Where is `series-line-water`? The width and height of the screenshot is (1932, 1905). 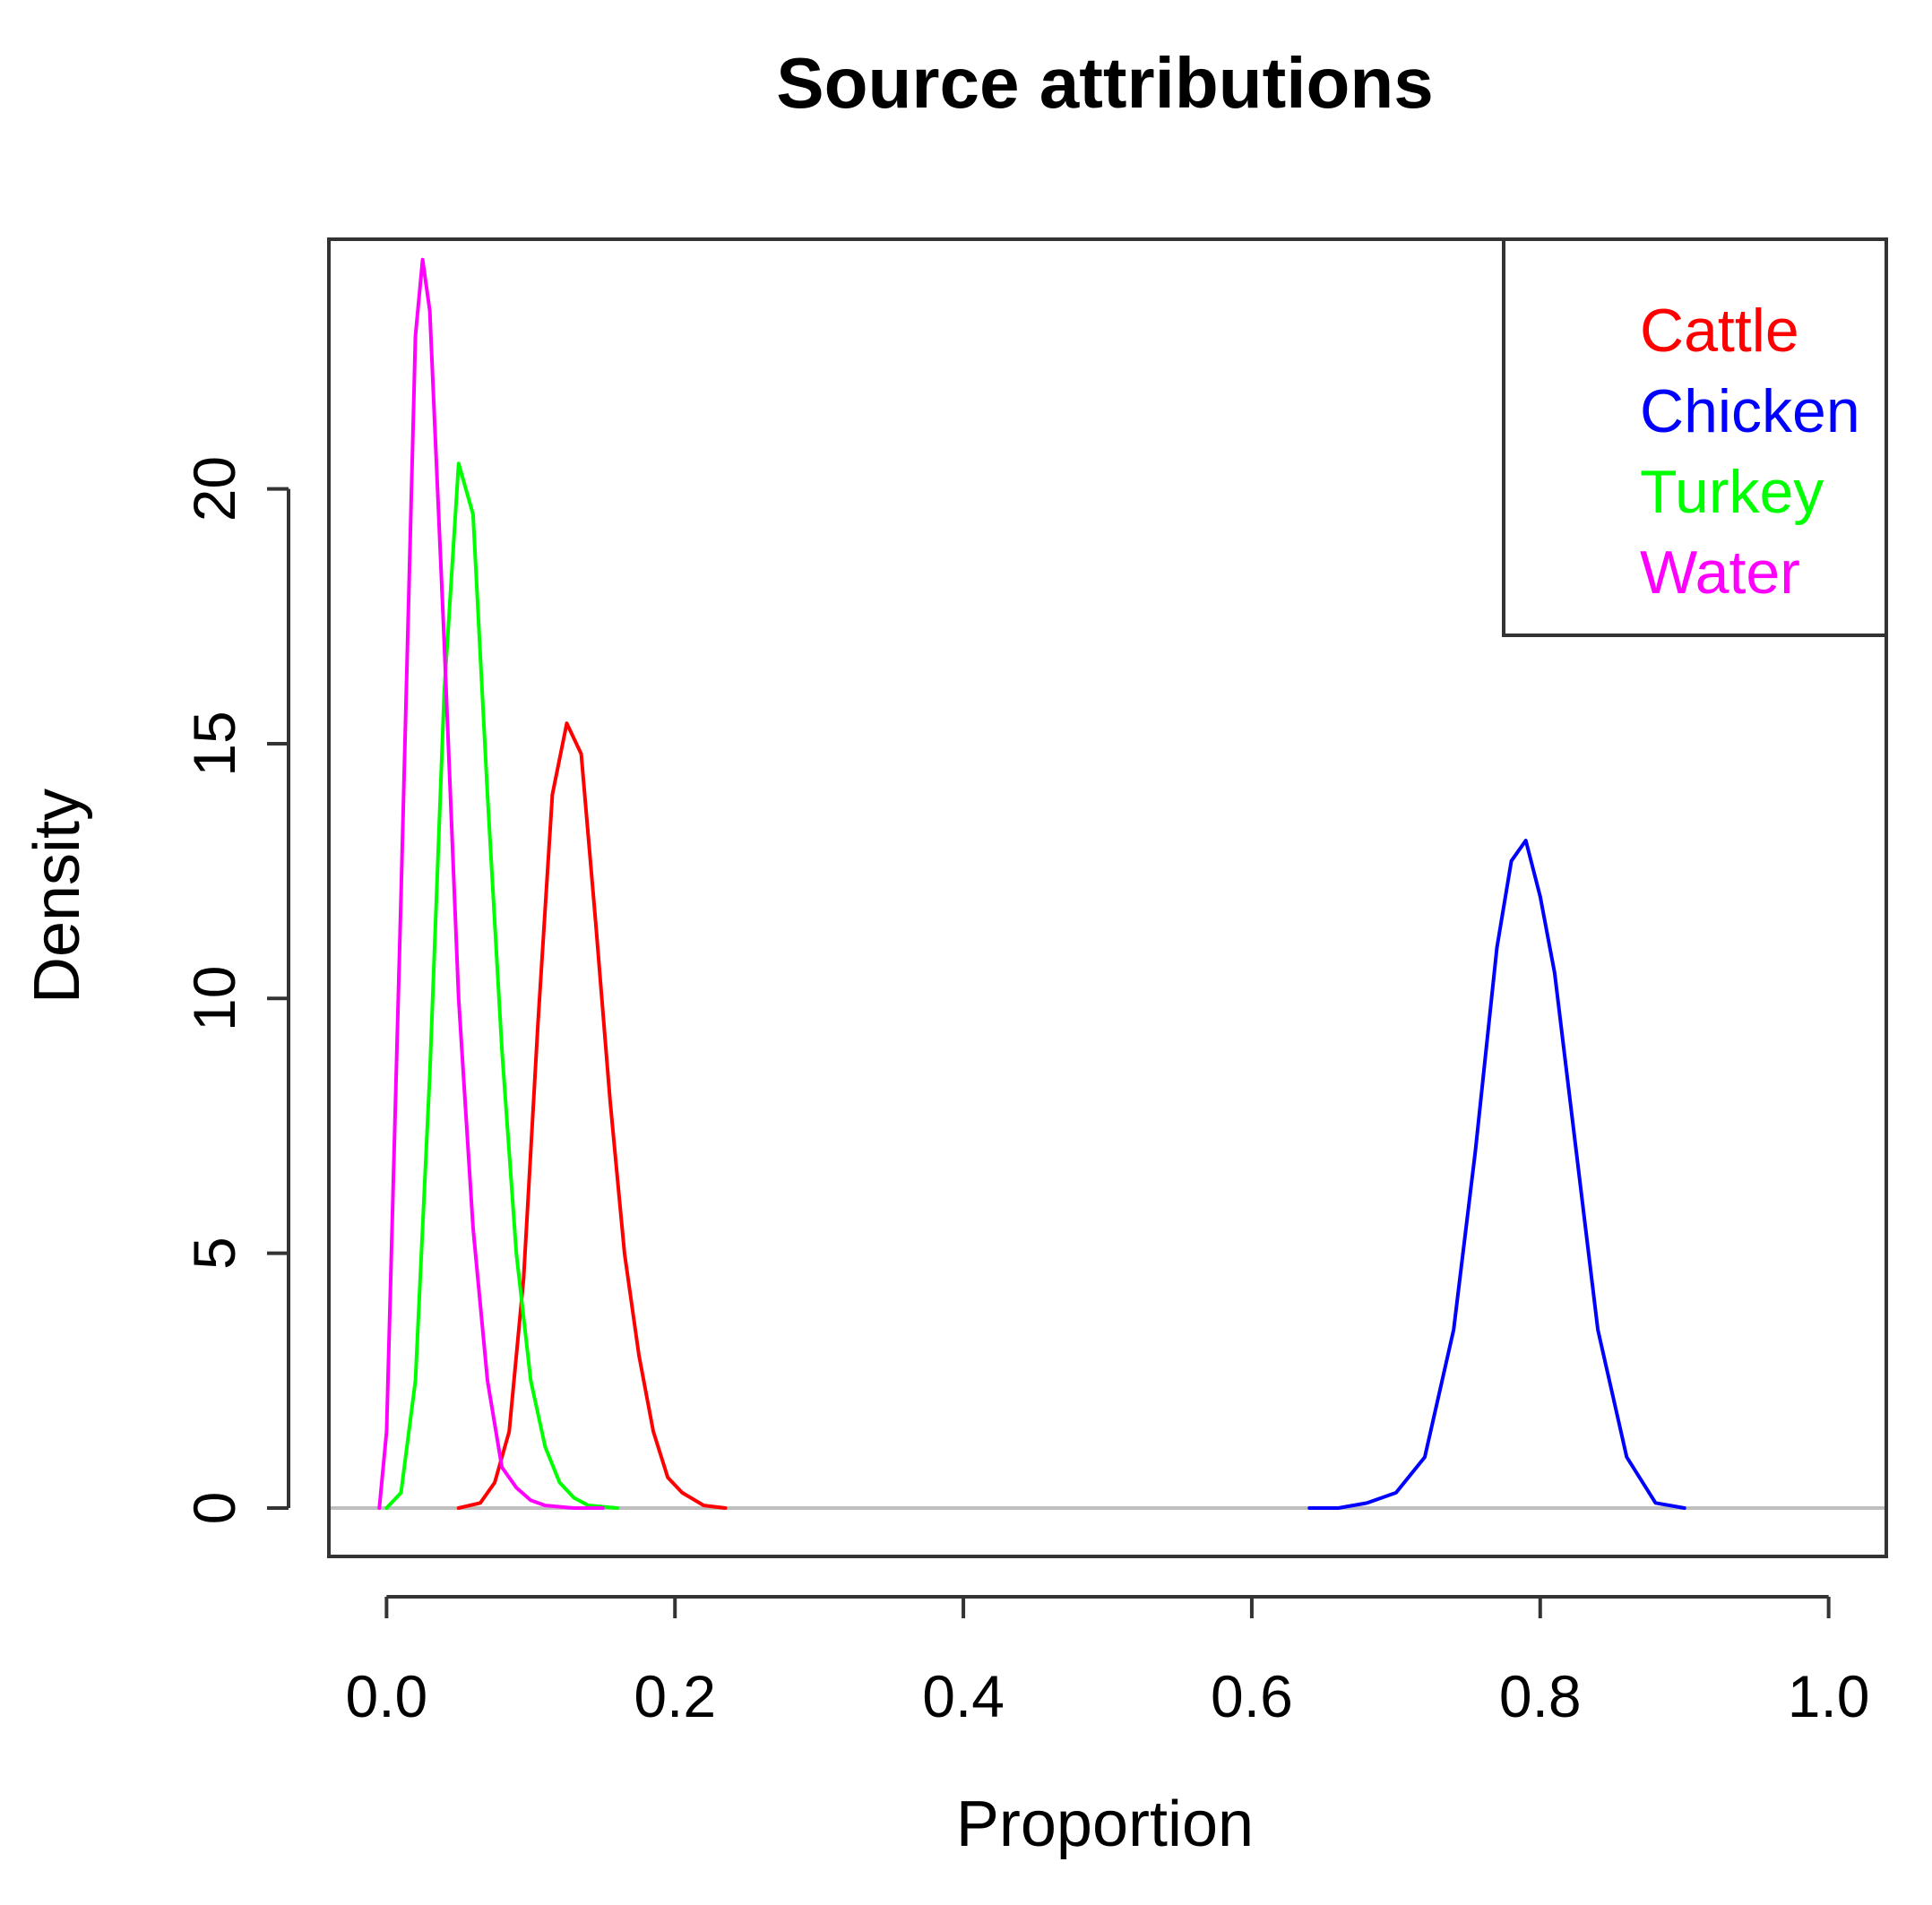
series-line-water is located at coordinates (491, 883).